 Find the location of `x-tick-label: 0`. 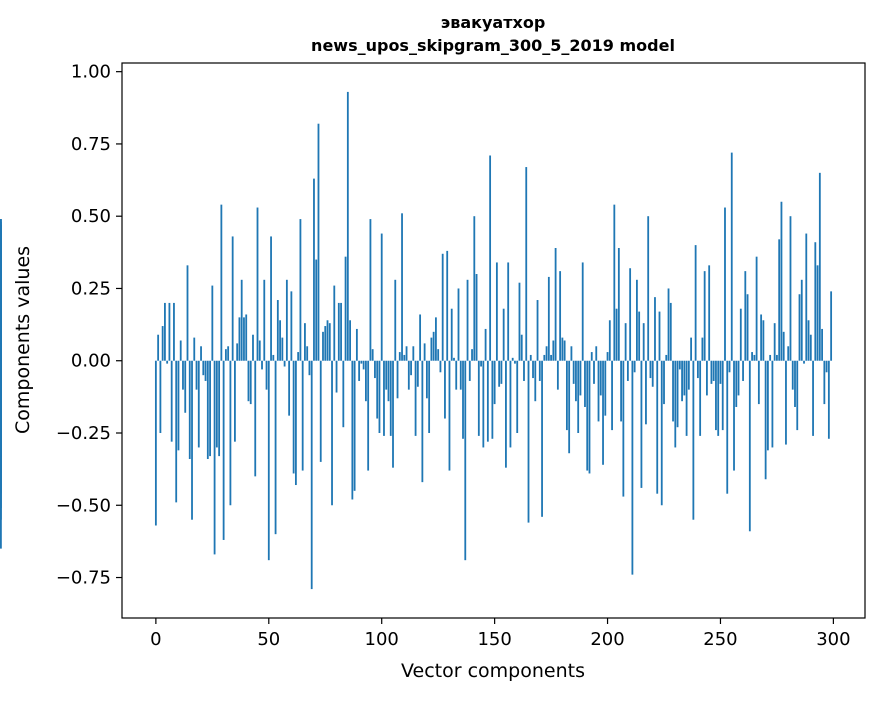

x-tick-label: 0 is located at coordinates (155, 639).